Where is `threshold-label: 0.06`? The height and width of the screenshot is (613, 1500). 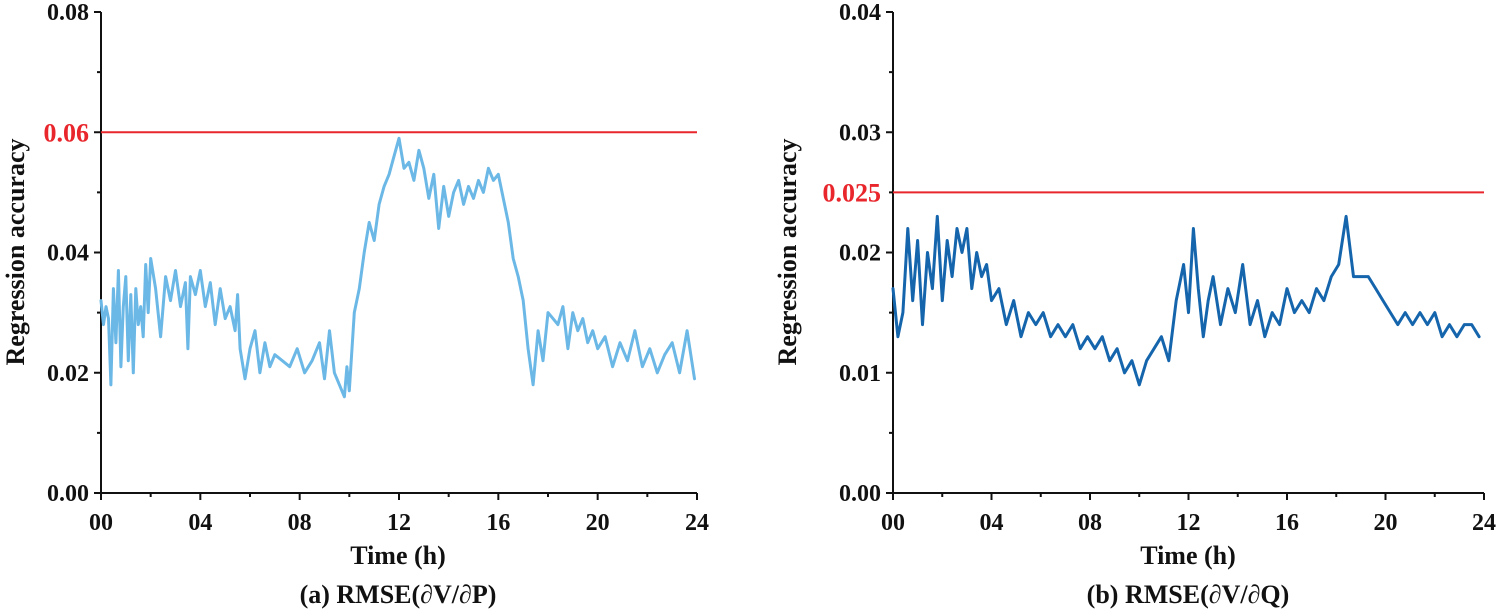
threshold-label: 0.06 is located at coordinates (67, 132).